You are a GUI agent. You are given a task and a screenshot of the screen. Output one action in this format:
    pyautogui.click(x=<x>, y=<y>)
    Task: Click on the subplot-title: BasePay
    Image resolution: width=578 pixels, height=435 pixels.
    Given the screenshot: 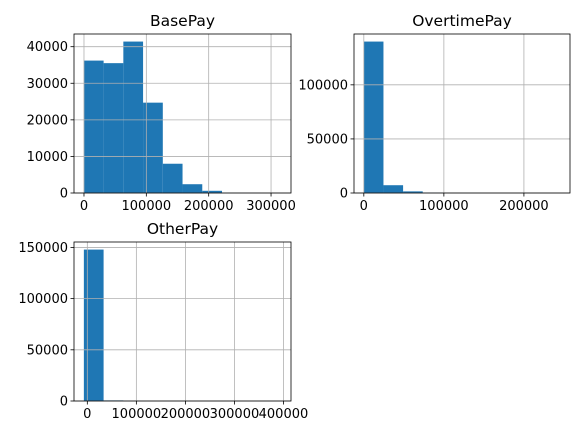 What is the action you would take?
    pyautogui.click(x=182, y=21)
    